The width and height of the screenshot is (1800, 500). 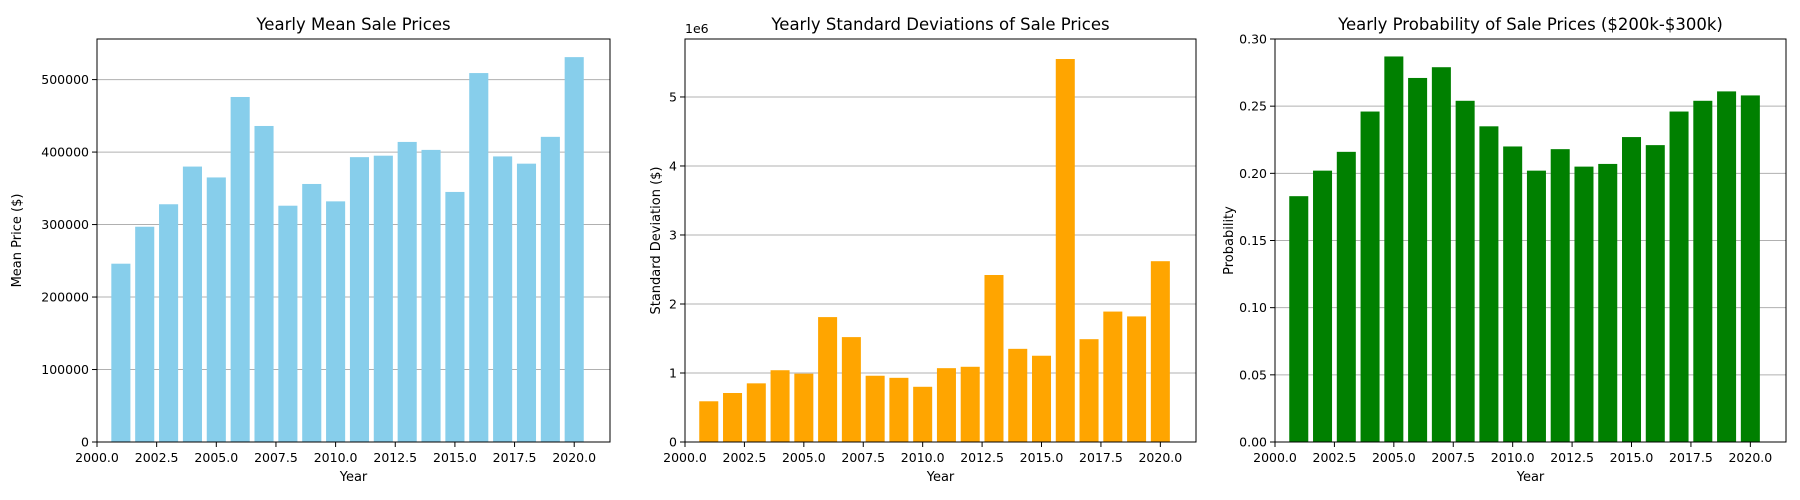 I want to click on x-tick-label: 2002.5, so click(x=157, y=457).